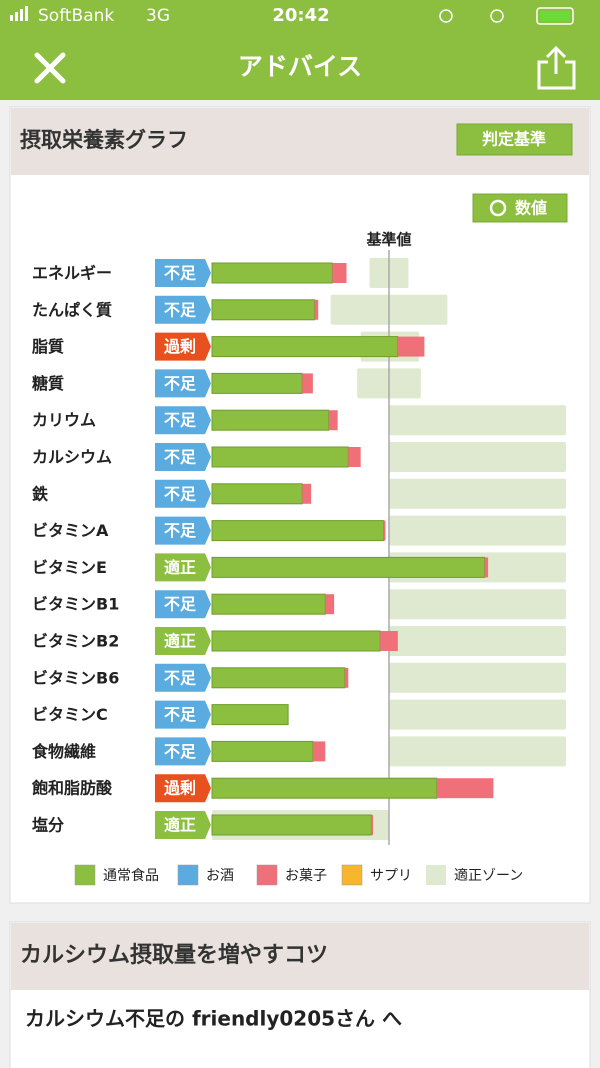  I want to click on legend-label: お酒, so click(220, 876).